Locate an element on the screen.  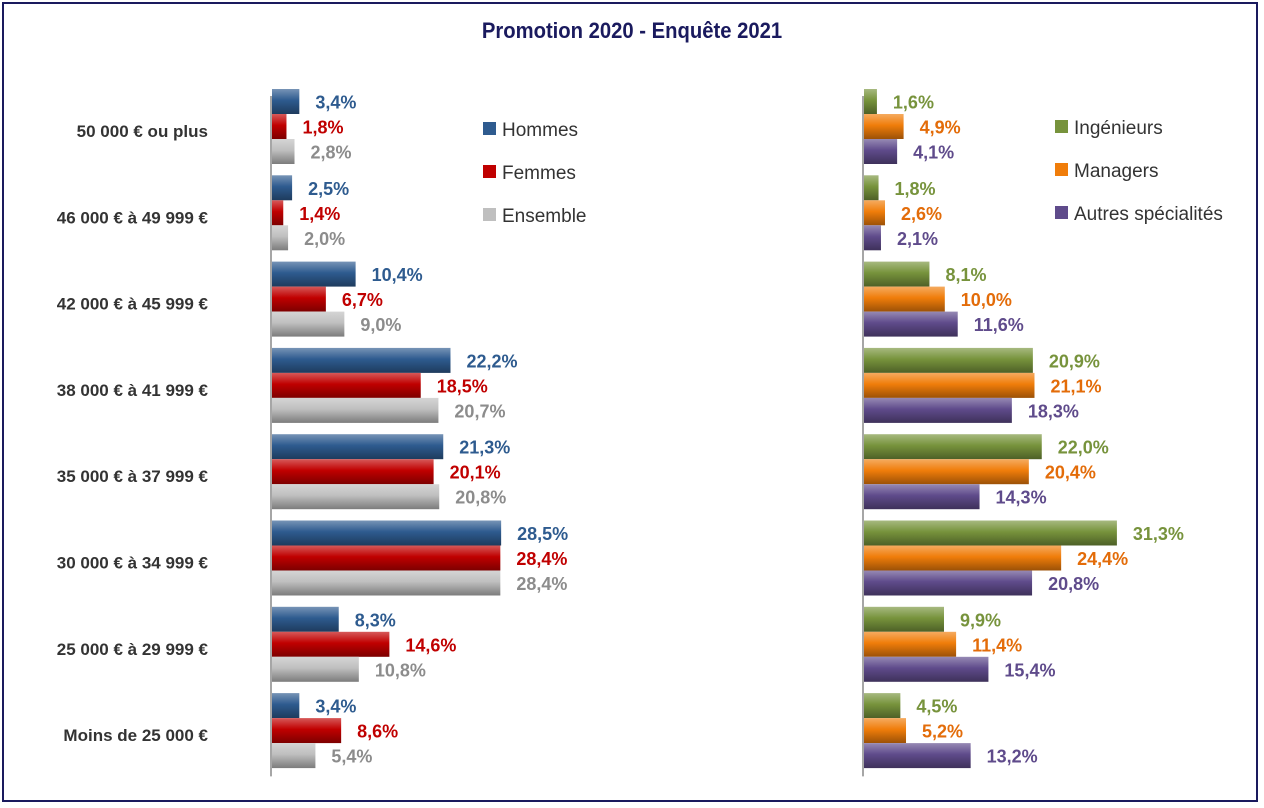
value-label-autres-specialites-5: 14,3% is located at coordinates (1021, 498).